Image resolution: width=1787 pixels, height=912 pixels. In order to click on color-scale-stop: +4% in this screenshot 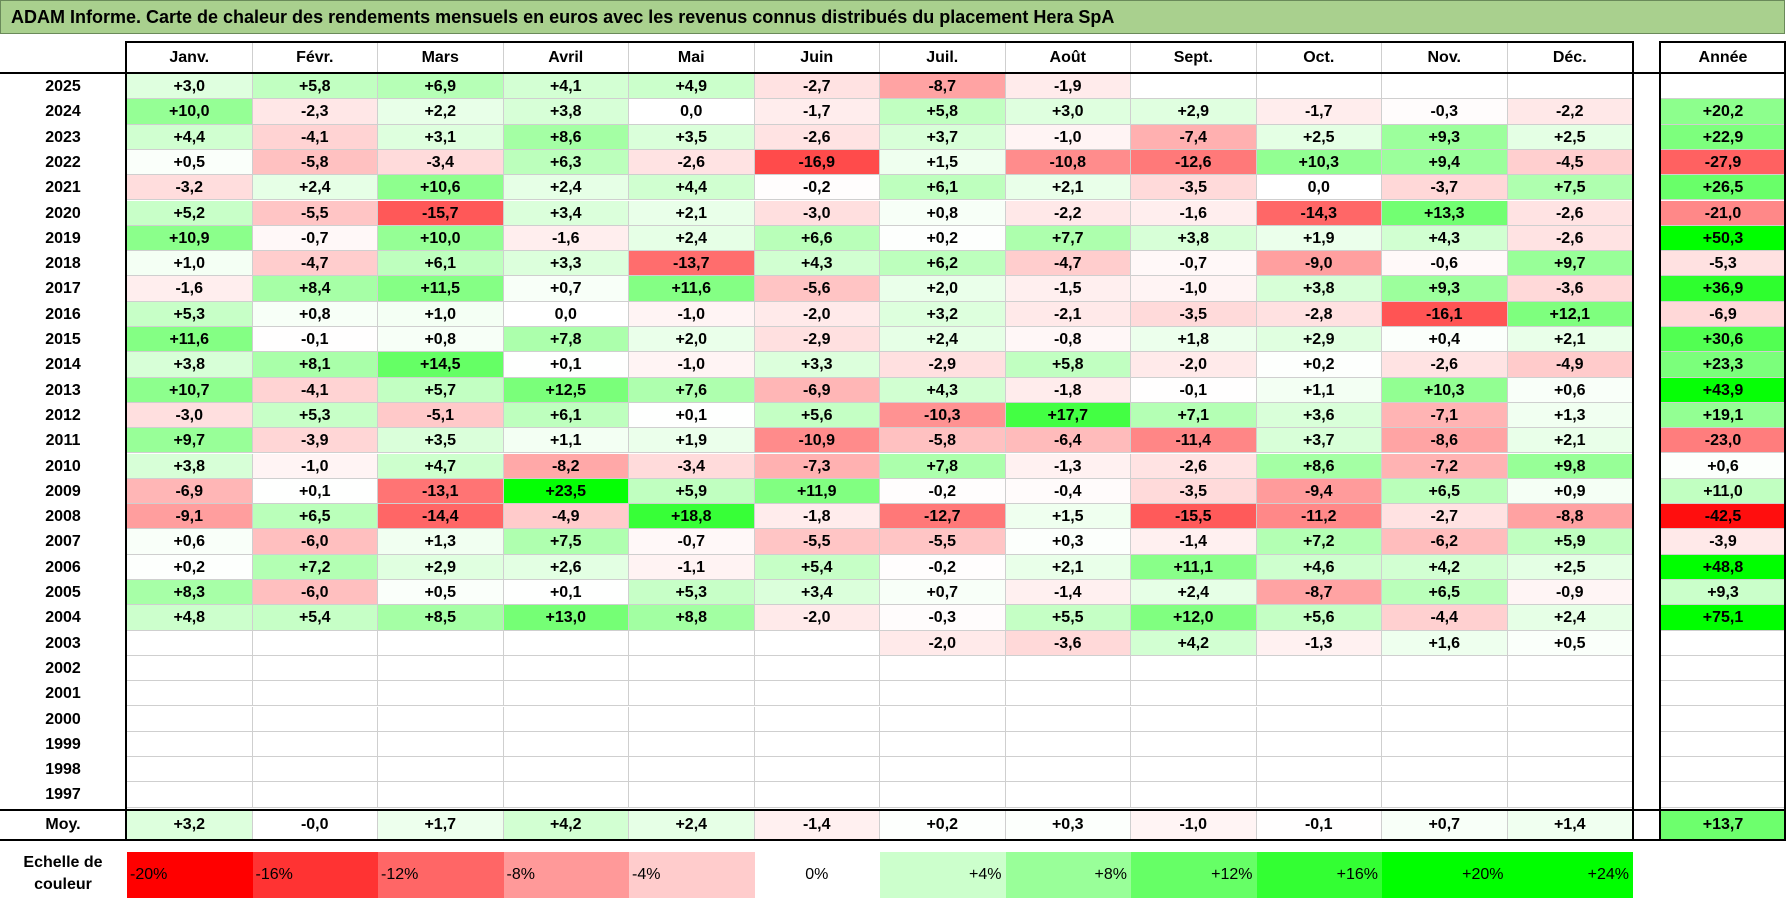, I will do `click(943, 875)`.